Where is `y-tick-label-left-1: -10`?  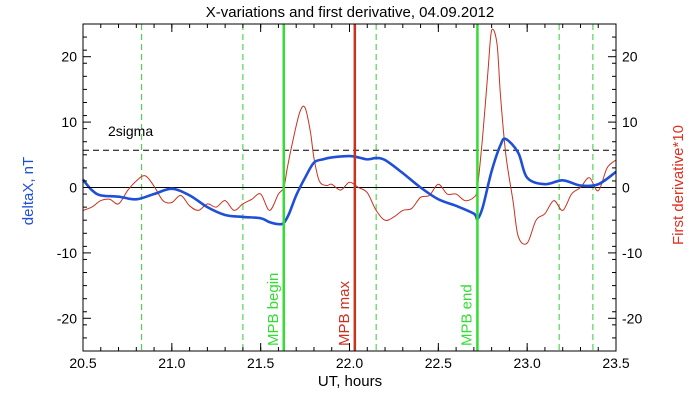
y-tick-label-left-1: -10 is located at coordinates (67, 253).